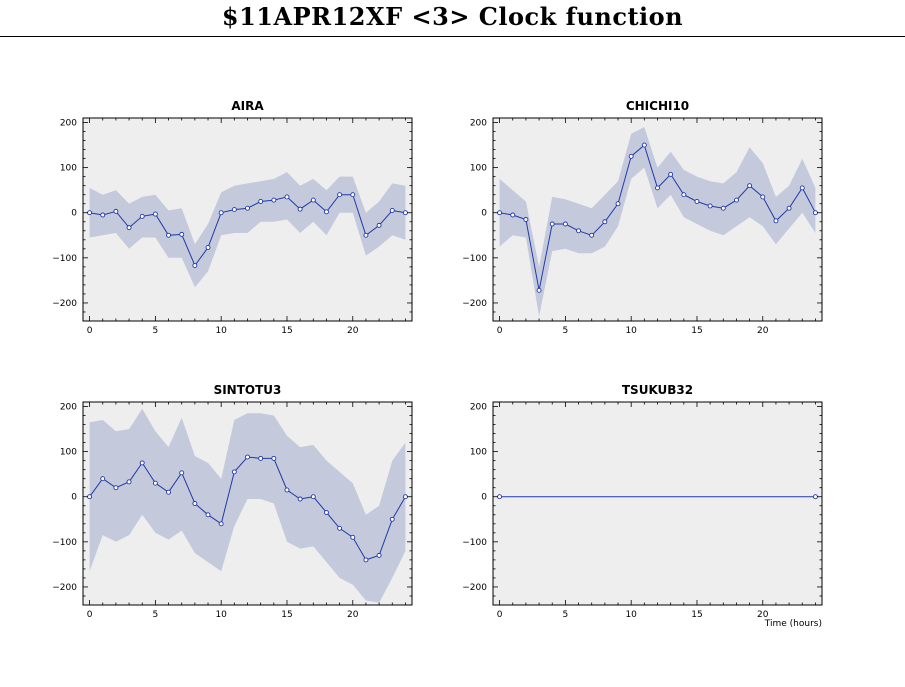 This screenshot has height=687, width=905. What do you see at coordinates (452, 36) in the screenshot?
I see `title-divider` at bounding box center [452, 36].